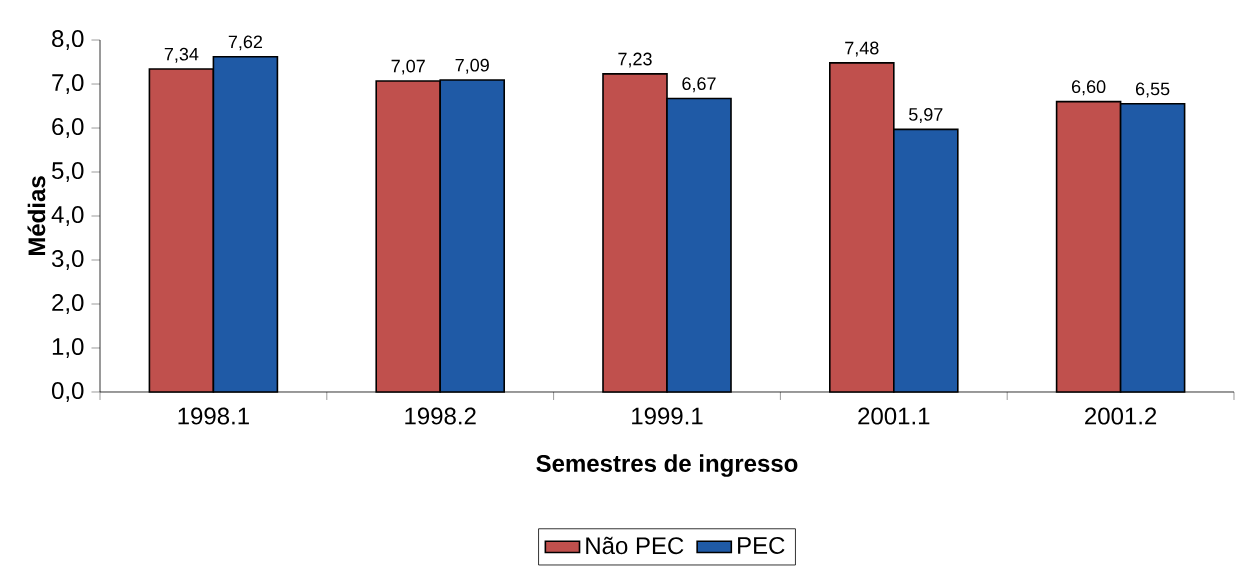 The width and height of the screenshot is (1240, 580). I want to click on y-tick-label: 0,0, so click(67, 392).